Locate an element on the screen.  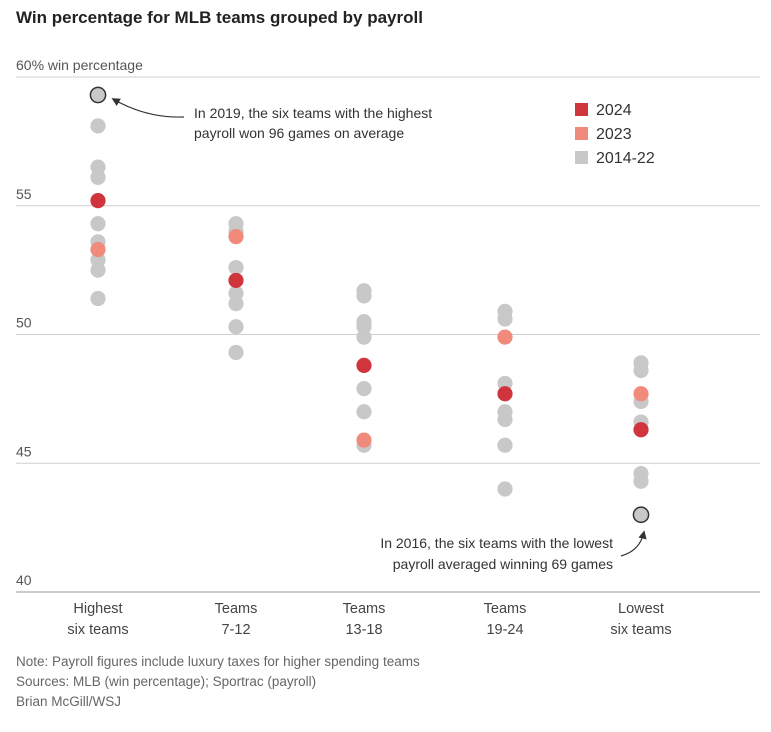
footer-credit: Brian McGill/WSJ is located at coordinates (69, 701).